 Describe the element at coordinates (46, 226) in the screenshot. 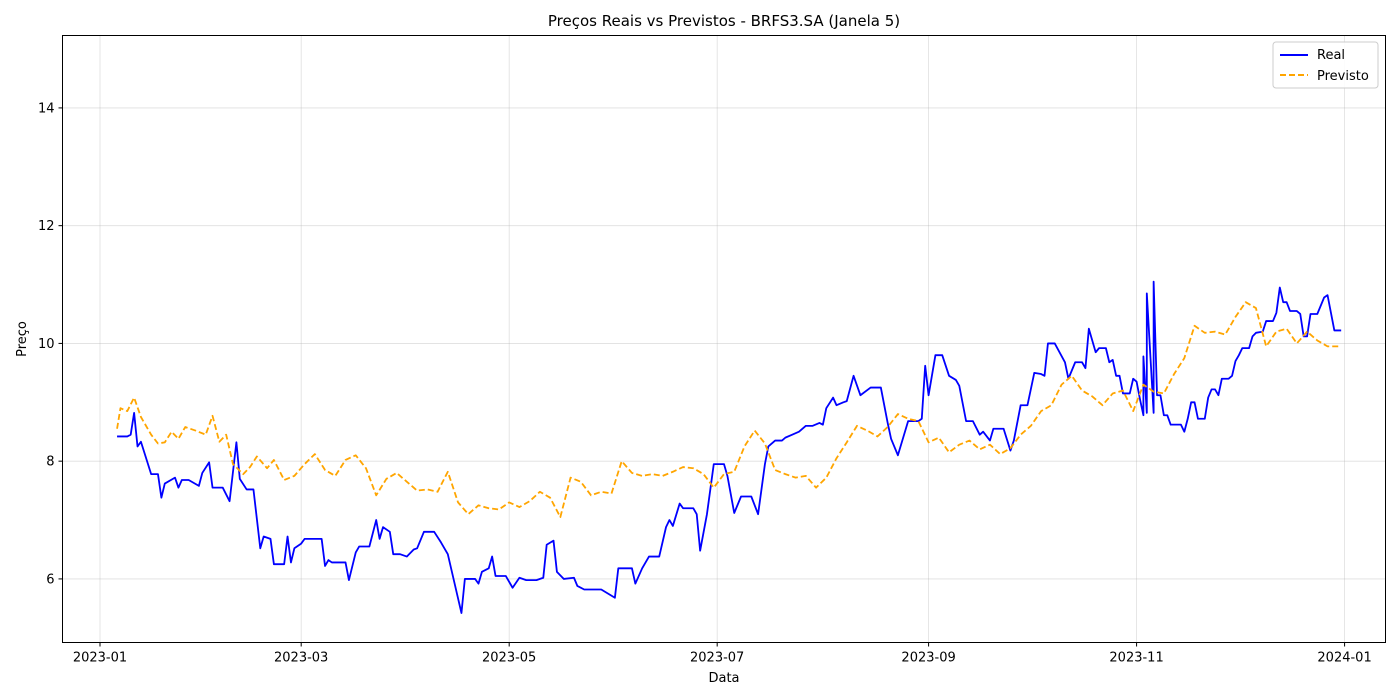

I see `y-tick-label: 12` at that location.